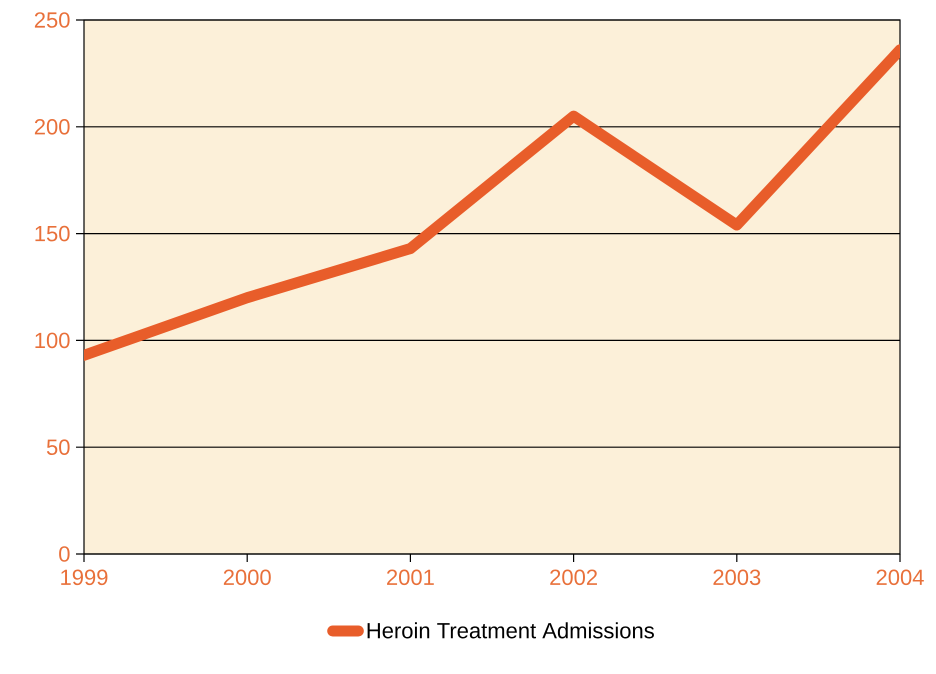 The width and height of the screenshot is (936, 674). Describe the element at coordinates (410, 578) in the screenshot. I see `x-tick-label: 2001` at that location.